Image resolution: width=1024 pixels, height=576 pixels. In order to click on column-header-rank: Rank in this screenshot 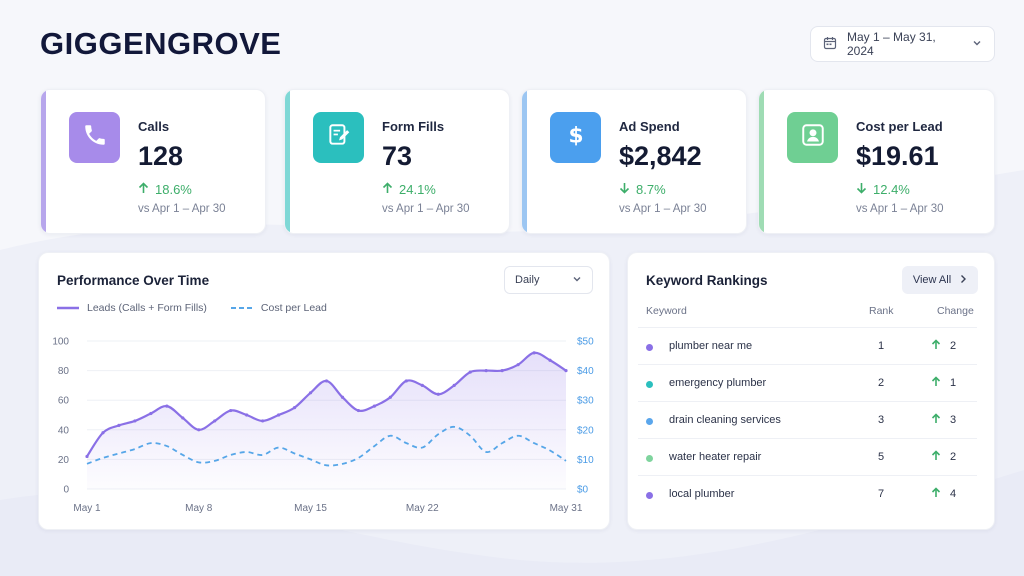, I will do `click(881, 311)`.